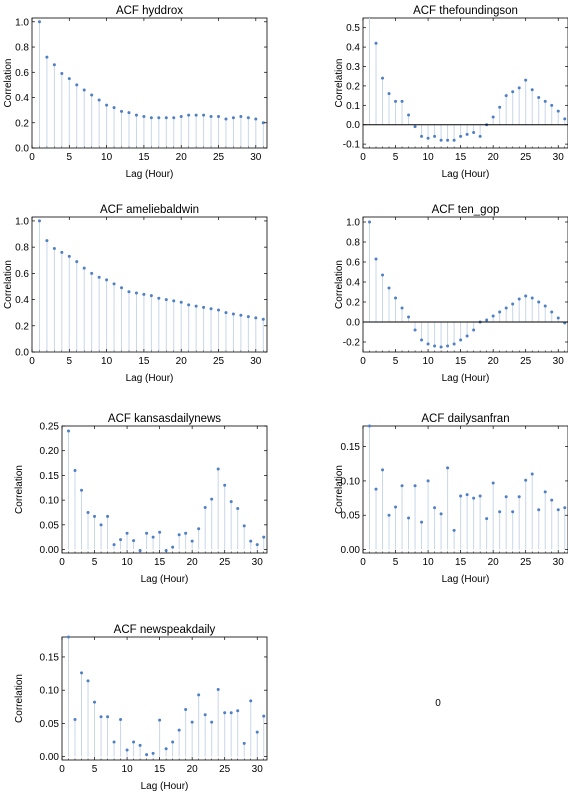  What do you see at coordinates (193, 562) in the screenshot?
I see `x-tick-label: 20` at bounding box center [193, 562].